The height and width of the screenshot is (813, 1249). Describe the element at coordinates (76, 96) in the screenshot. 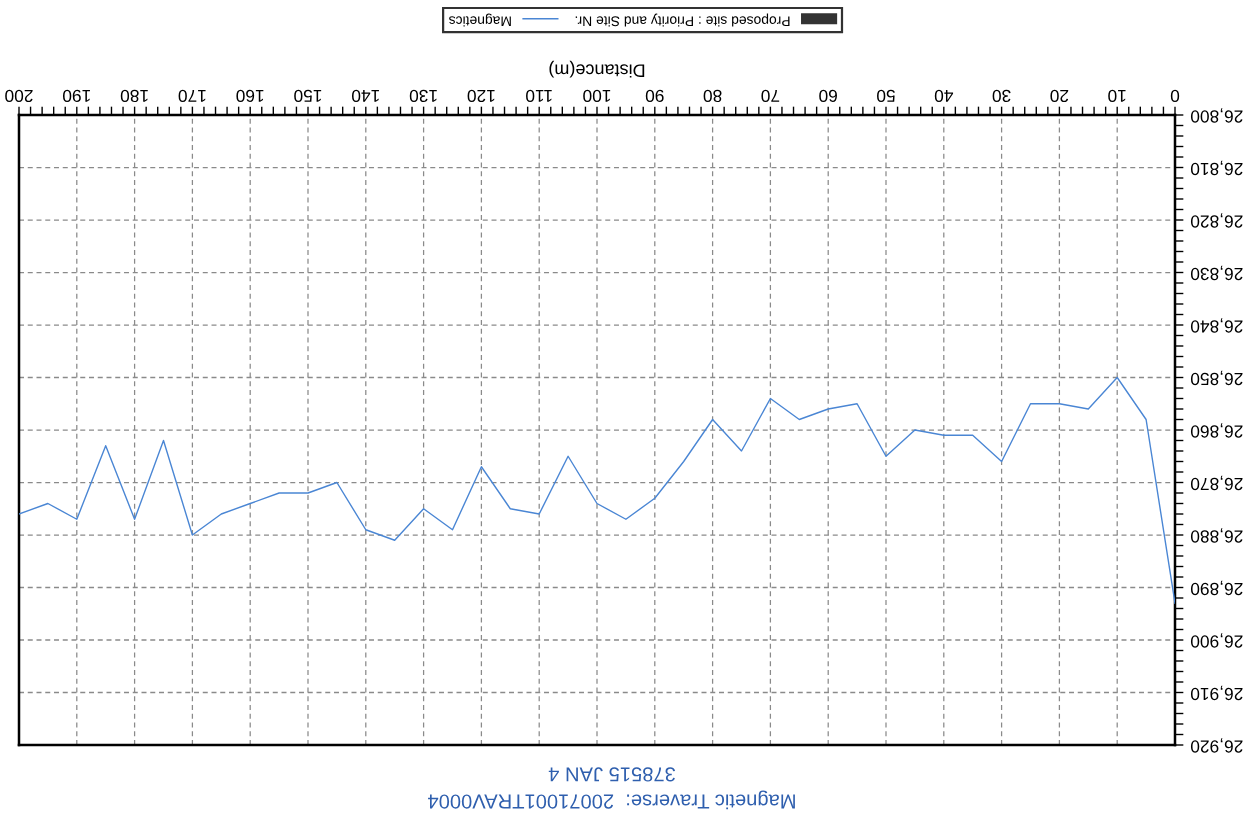

I see `x-tick-label: 190` at that location.